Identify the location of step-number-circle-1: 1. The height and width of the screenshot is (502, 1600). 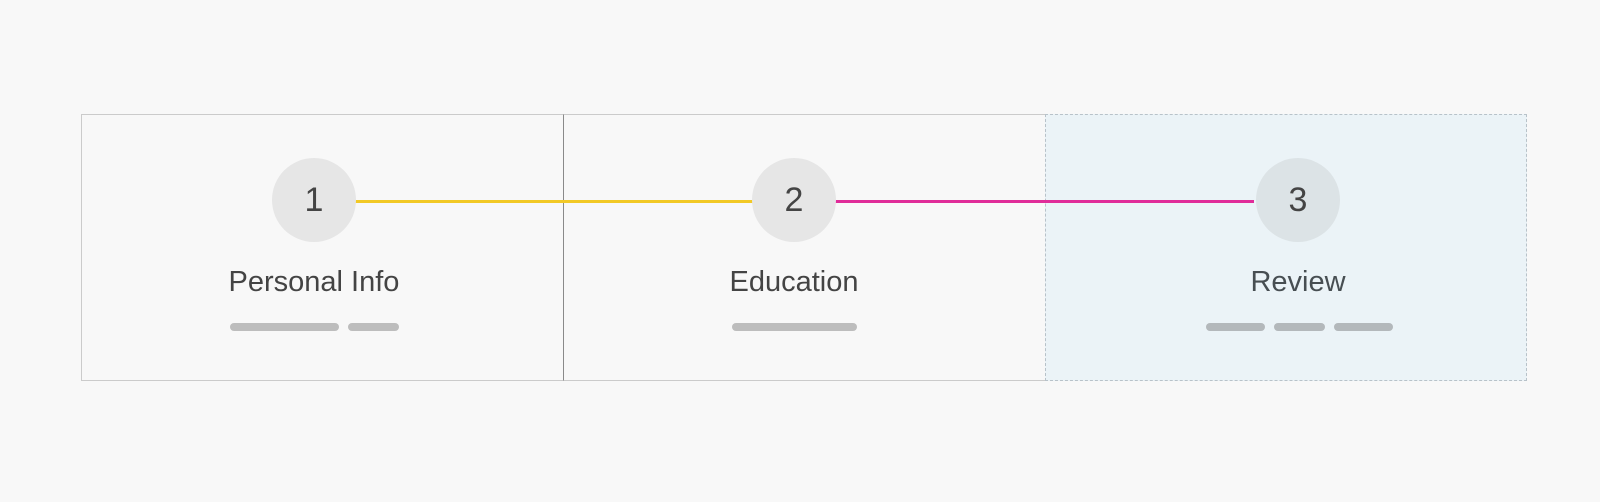
(314, 200).